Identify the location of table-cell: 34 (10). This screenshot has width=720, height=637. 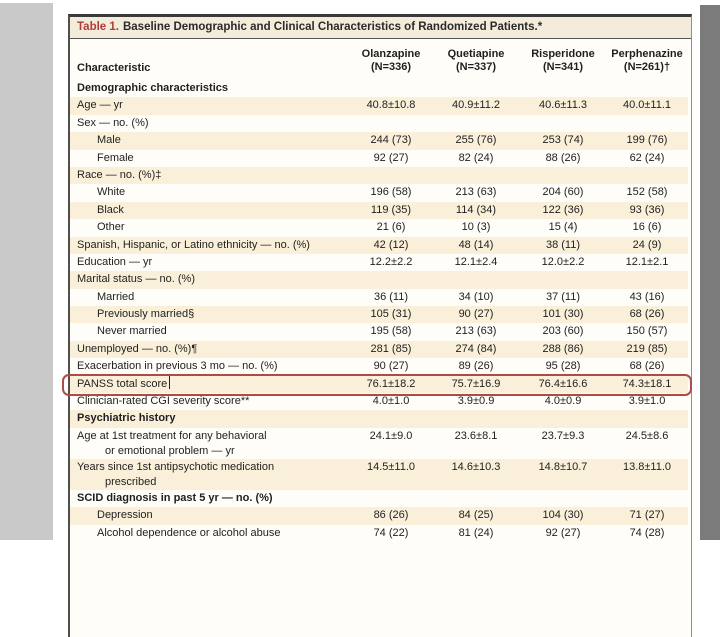
(476, 296).